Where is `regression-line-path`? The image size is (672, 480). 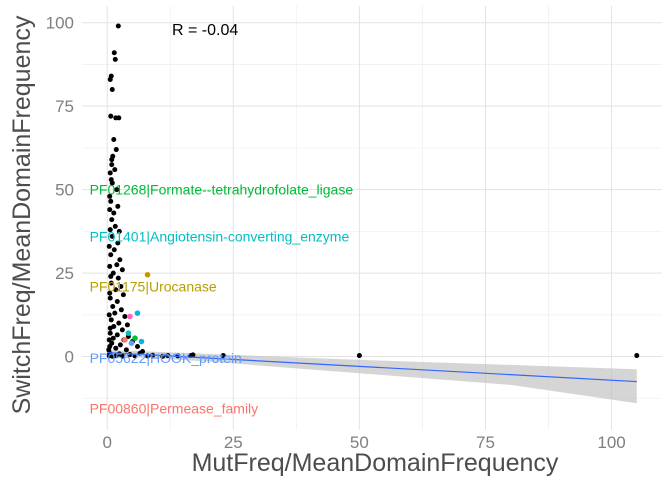 regression-line-path is located at coordinates (372, 367).